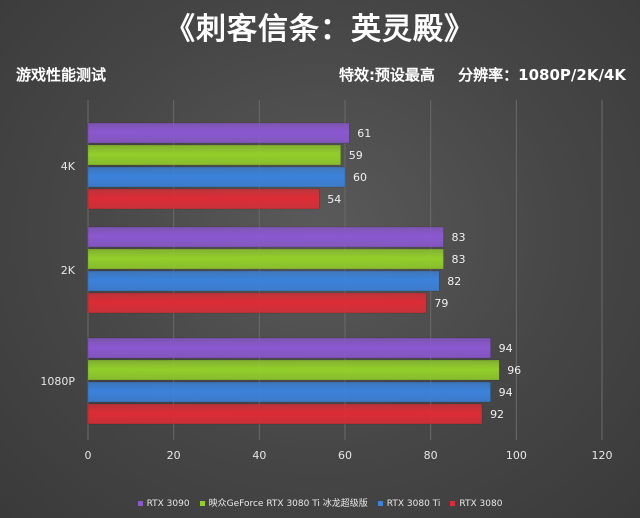 The height and width of the screenshot is (518, 640). What do you see at coordinates (288, 504) in the screenshot?
I see `legend-label: 映众GeForce RTX 3080 Ti 冰龙超级版` at bounding box center [288, 504].